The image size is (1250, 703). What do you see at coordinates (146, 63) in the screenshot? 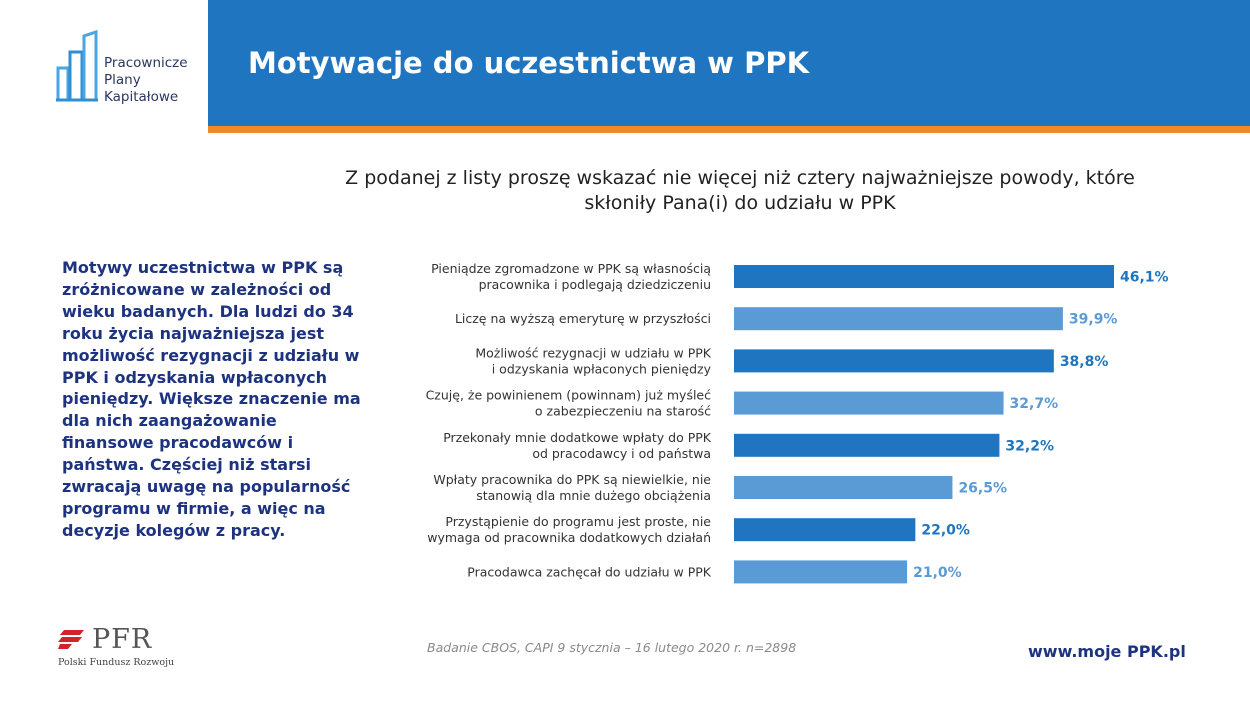
I see `logo-line-1: Pracownicze` at bounding box center [146, 63].